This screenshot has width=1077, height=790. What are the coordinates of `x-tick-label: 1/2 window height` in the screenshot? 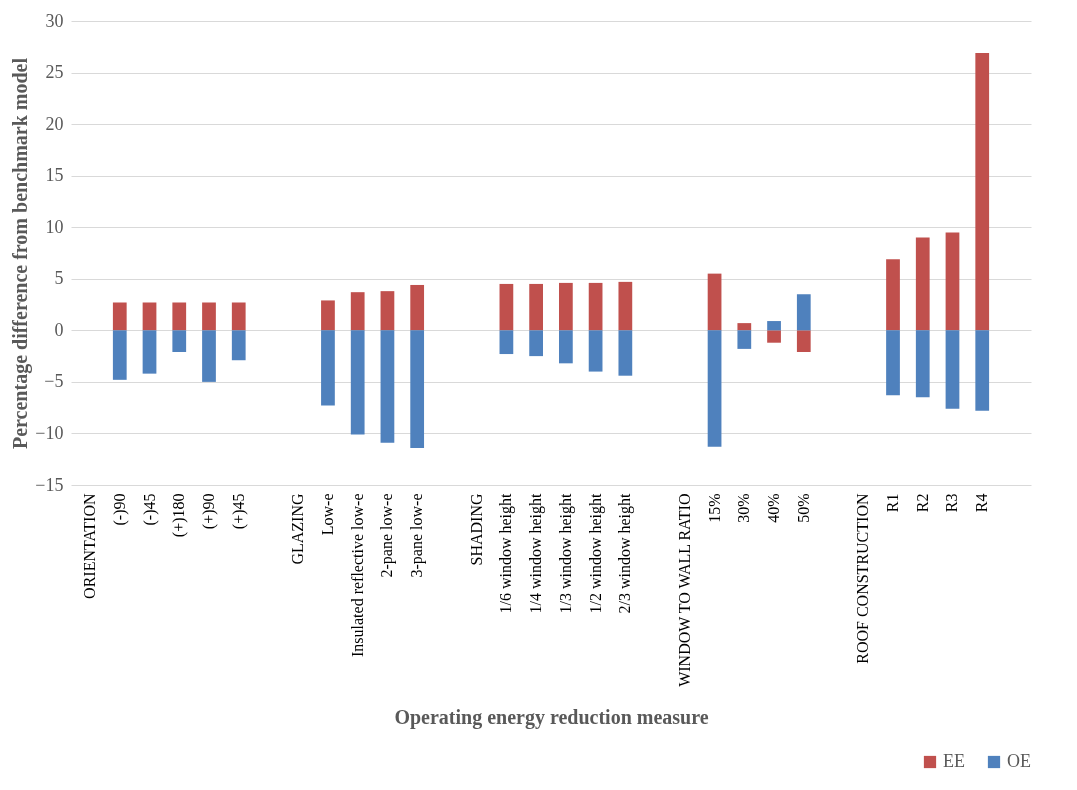 It's located at (595, 553).